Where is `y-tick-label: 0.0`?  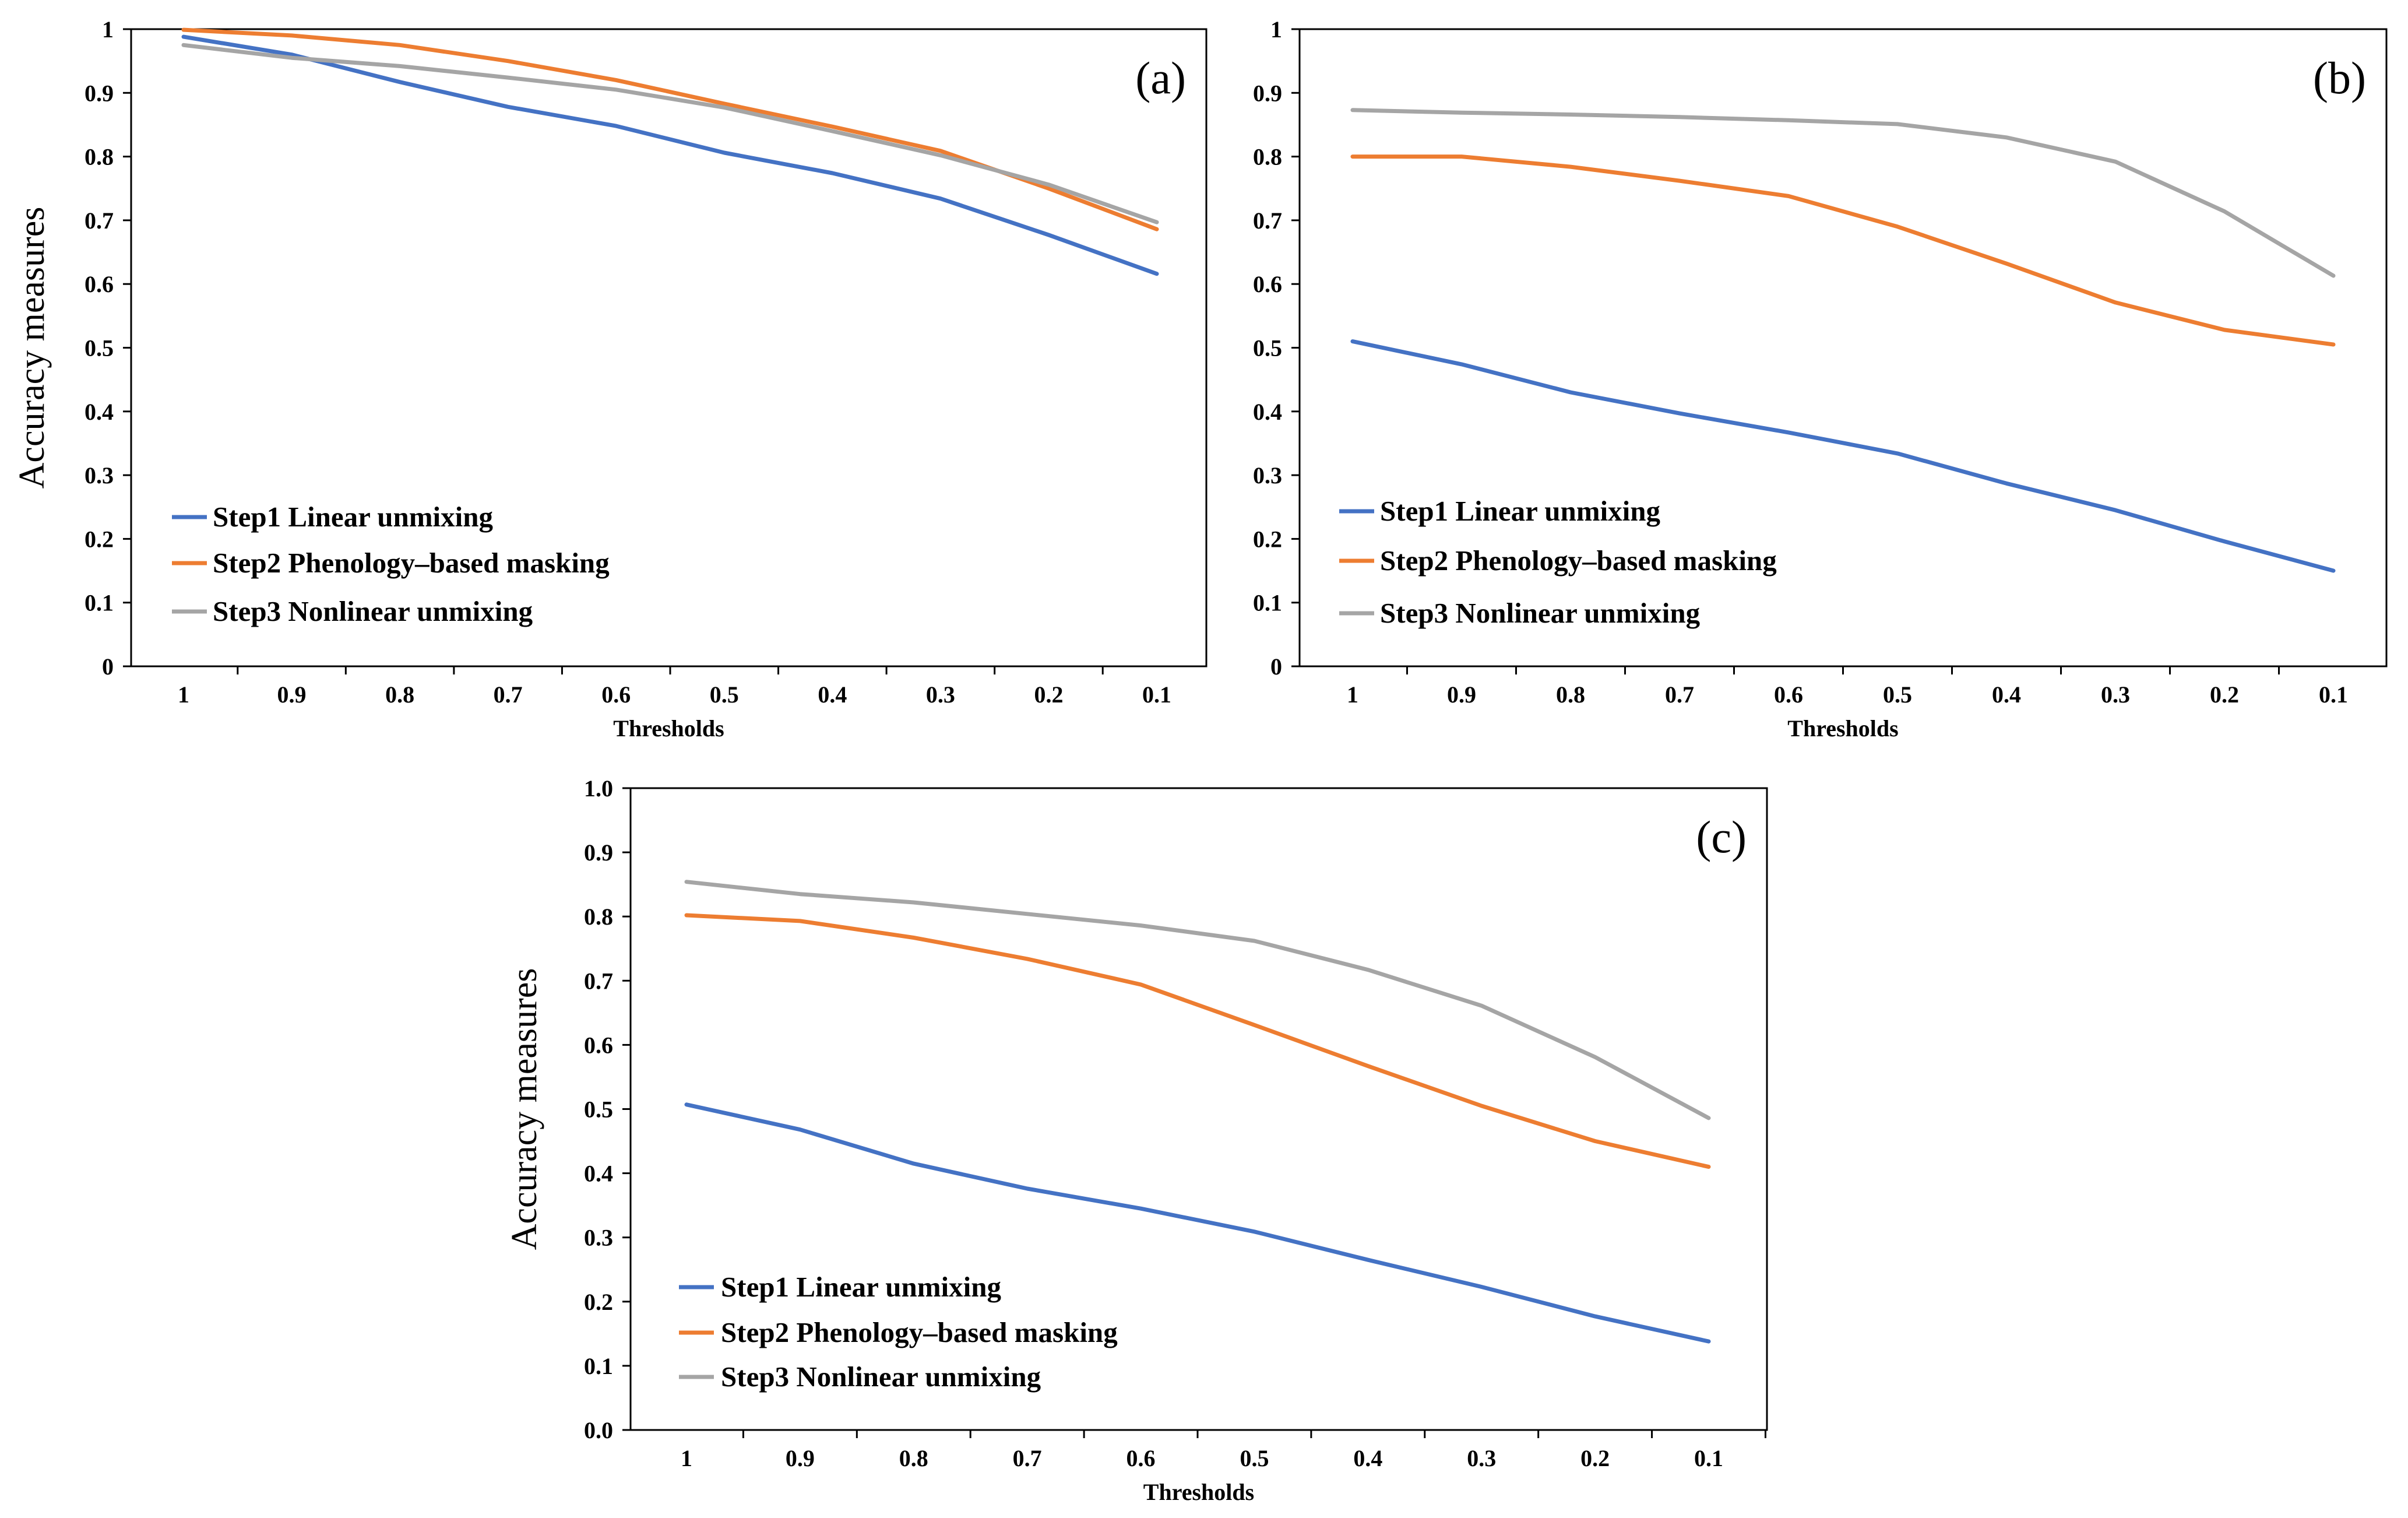 y-tick-label: 0.0 is located at coordinates (599, 1430).